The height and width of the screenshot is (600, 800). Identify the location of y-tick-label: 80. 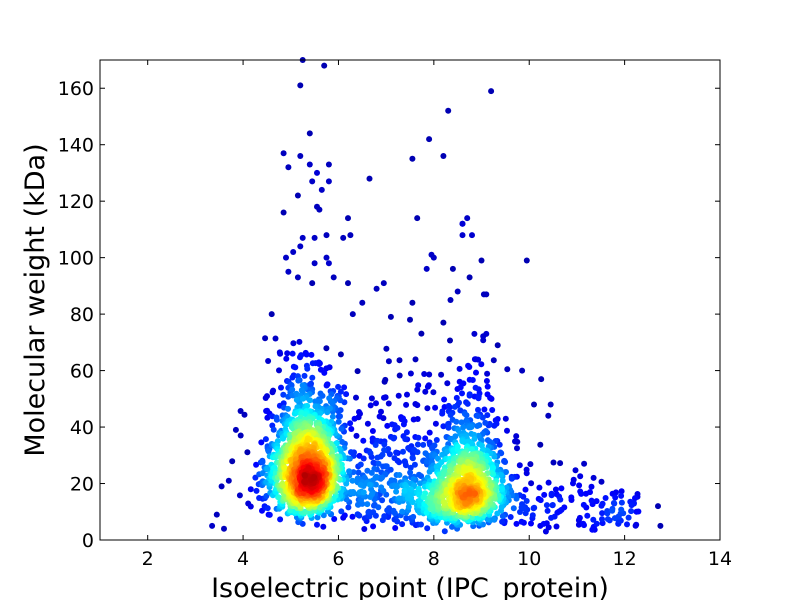
(82, 315).